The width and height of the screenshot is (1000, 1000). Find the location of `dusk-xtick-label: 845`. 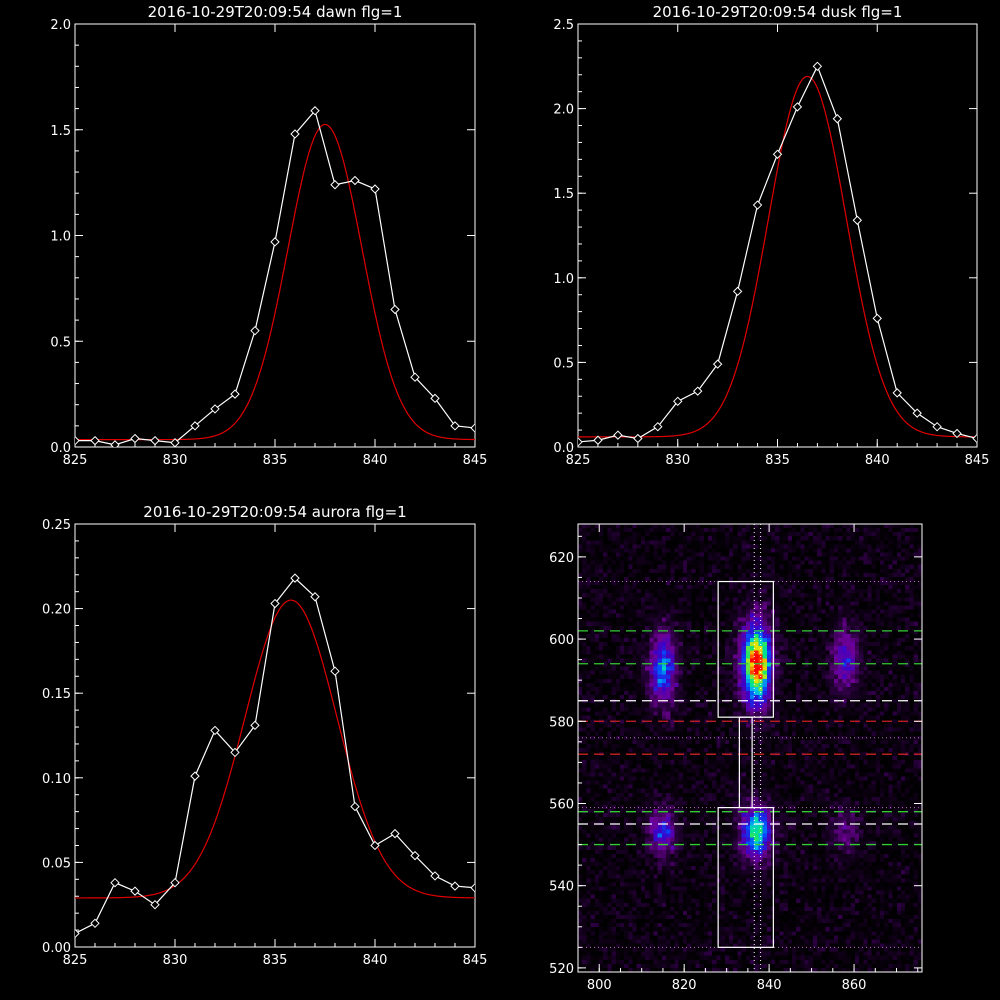

dusk-xtick-label: 845 is located at coordinates (977, 460).